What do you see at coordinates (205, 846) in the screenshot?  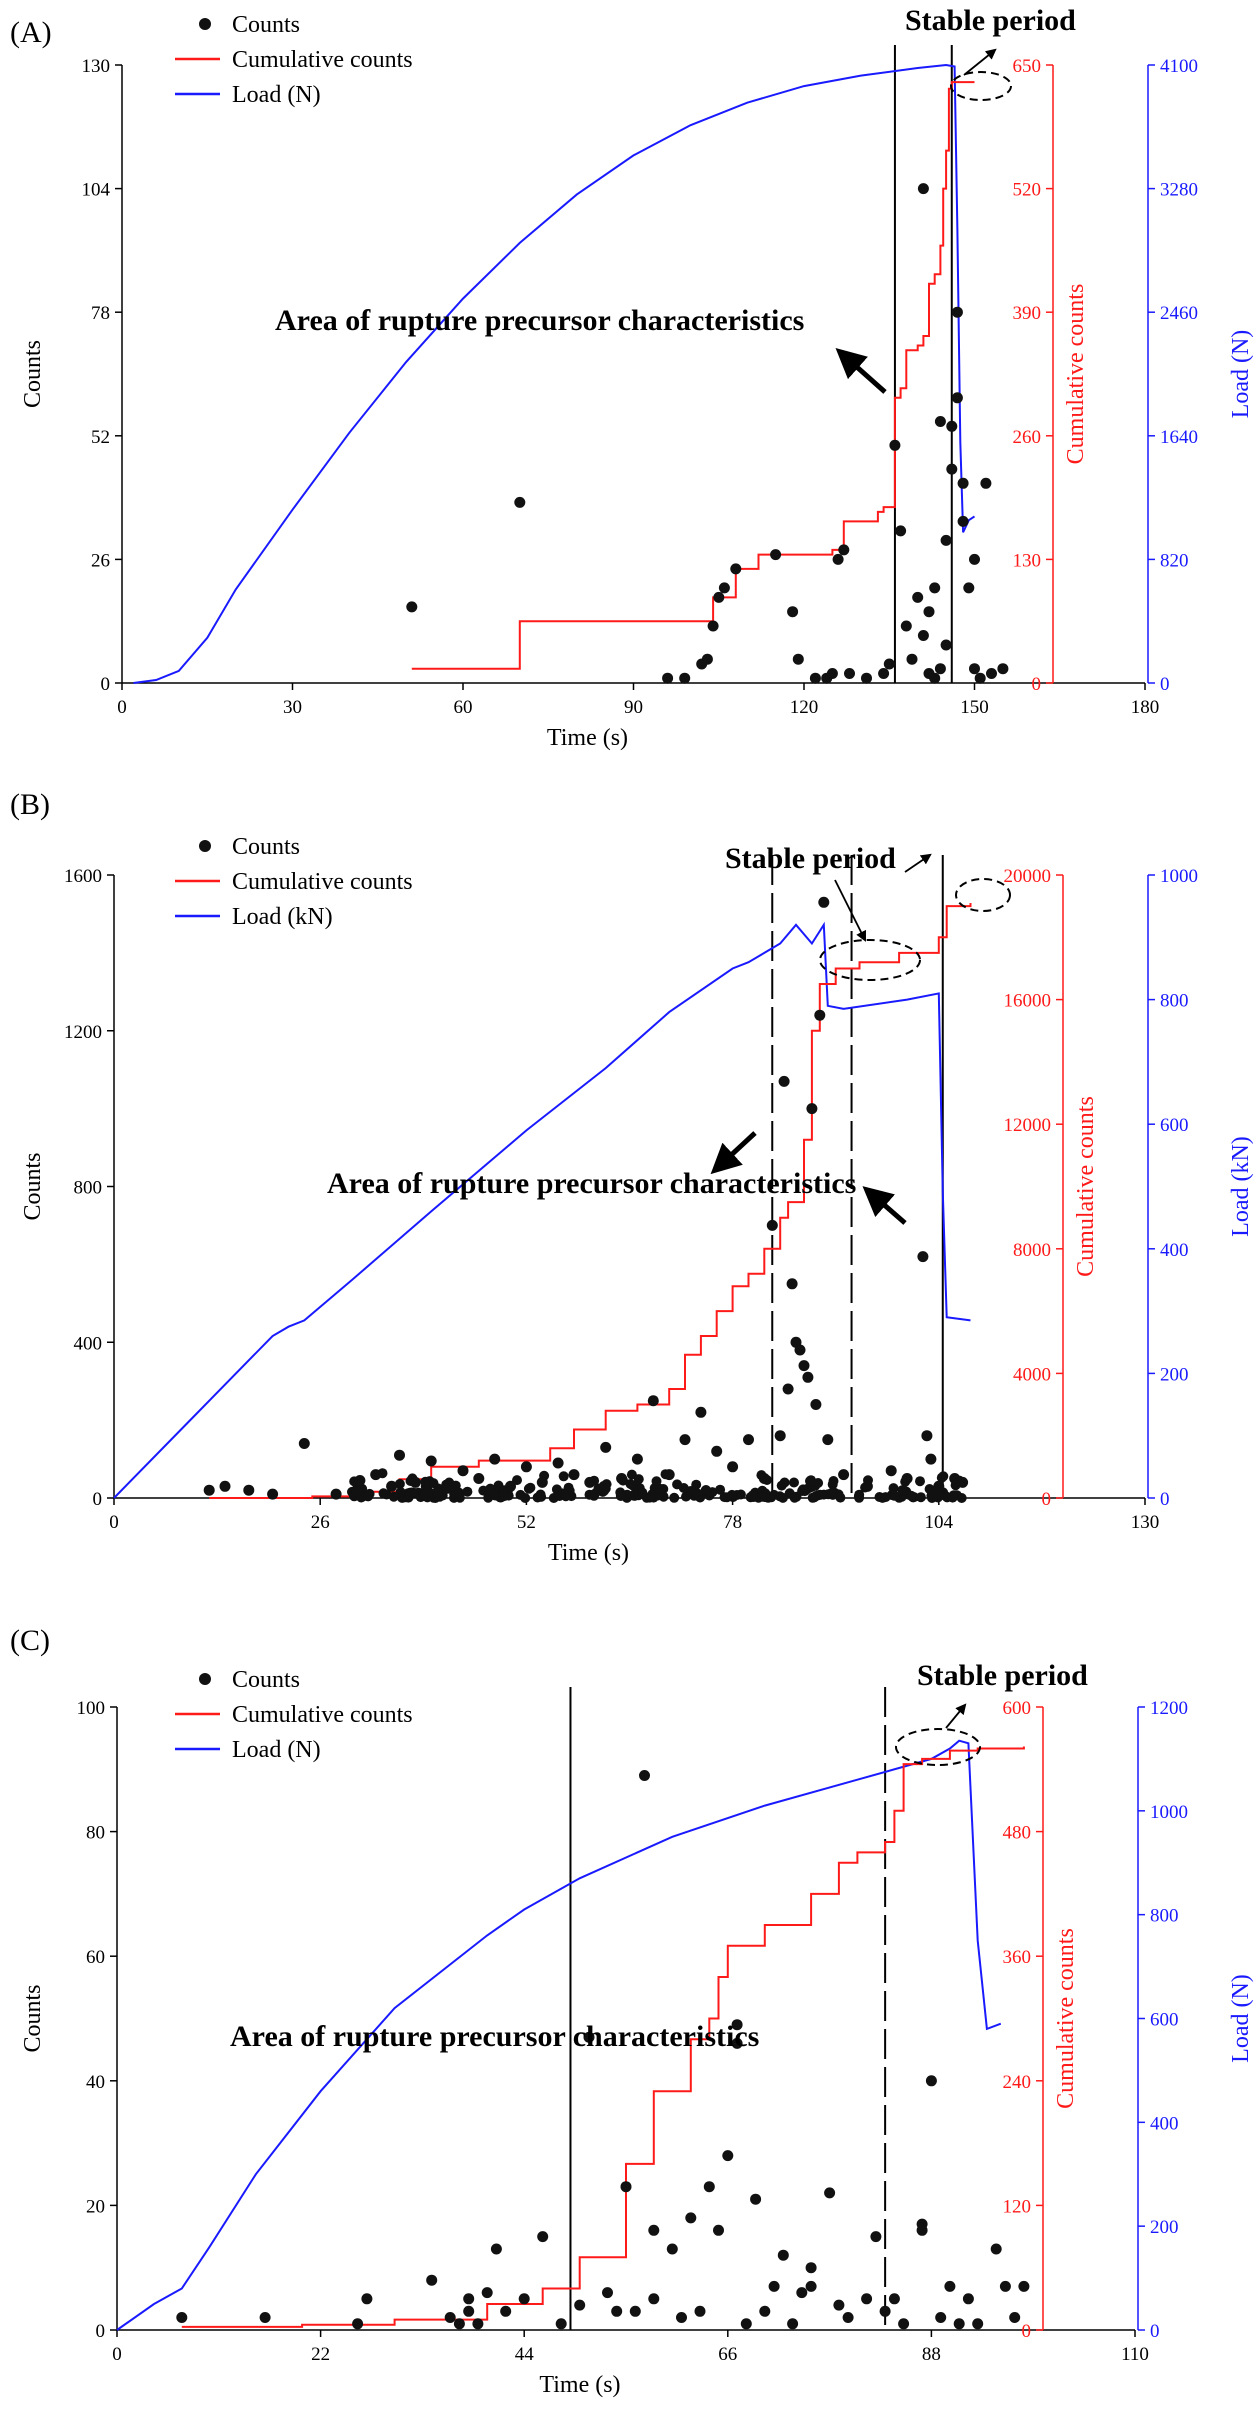 I see `legend-counts-marker` at bounding box center [205, 846].